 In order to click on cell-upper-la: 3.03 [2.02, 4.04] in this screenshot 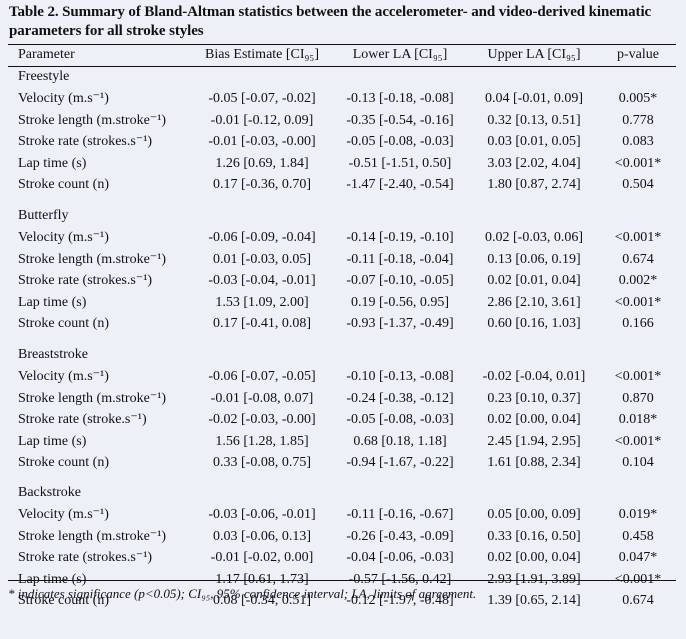, I will do `click(534, 163)`.